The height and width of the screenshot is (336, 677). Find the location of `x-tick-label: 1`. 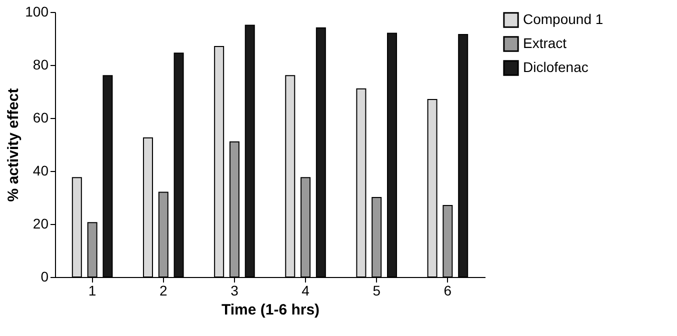

x-tick-label: 1 is located at coordinates (92, 290).